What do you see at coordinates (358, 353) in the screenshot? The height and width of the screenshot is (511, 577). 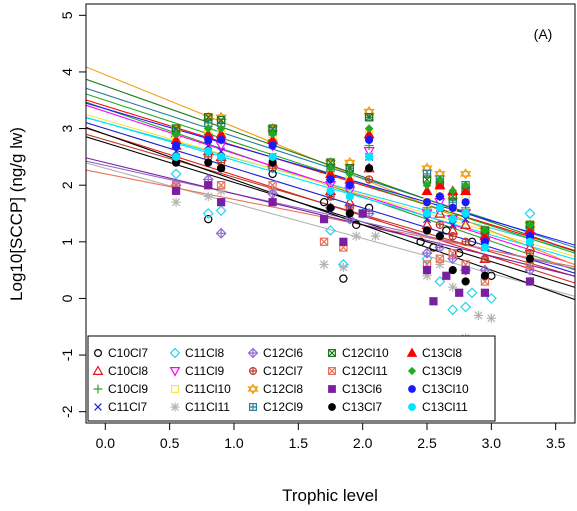 I see `legend-item-c12cl10: C12Cl10` at bounding box center [358, 353].